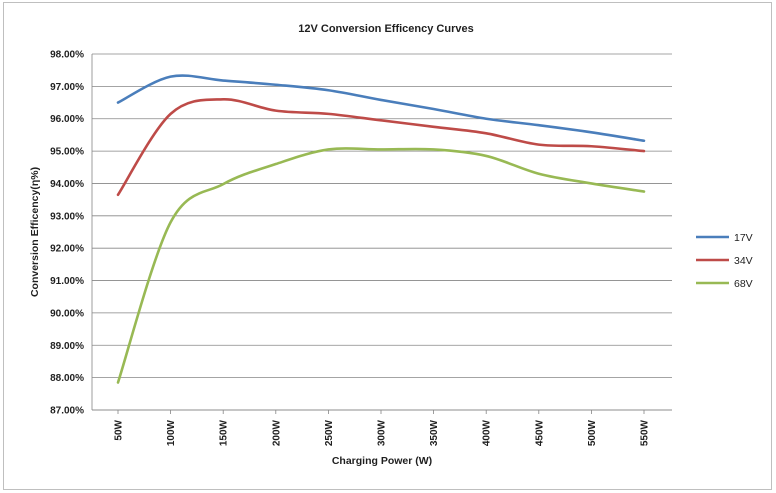 This screenshot has height=493, width=776. I want to click on x-tick-label: 100W, so click(171, 432).